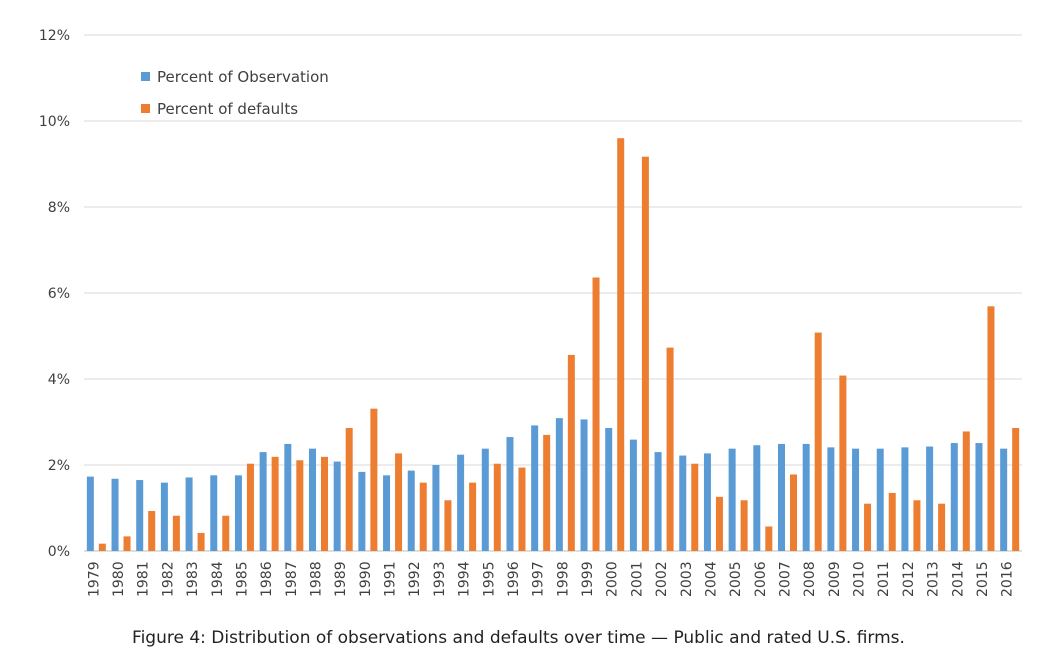 This screenshot has height=669, width=1037. What do you see at coordinates (954, 497) in the screenshot?
I see `bar-observation-2014` at bounding box center [954, 497].